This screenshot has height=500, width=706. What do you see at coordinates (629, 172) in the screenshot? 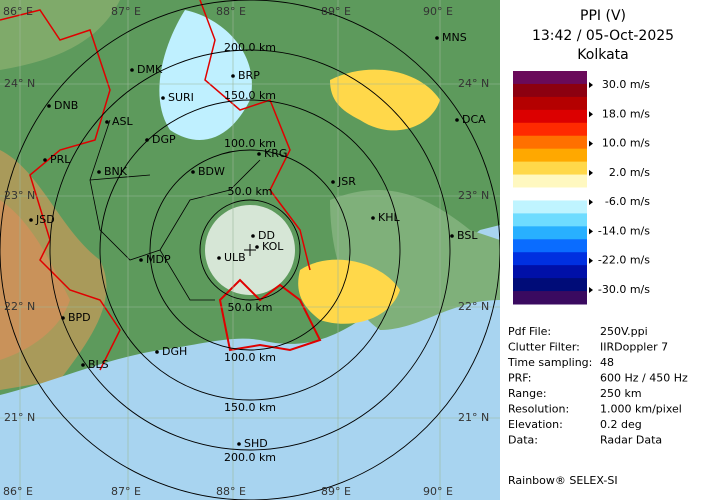
I see `scale-label: 2.0 m/s` at bounding box center [629, 172].